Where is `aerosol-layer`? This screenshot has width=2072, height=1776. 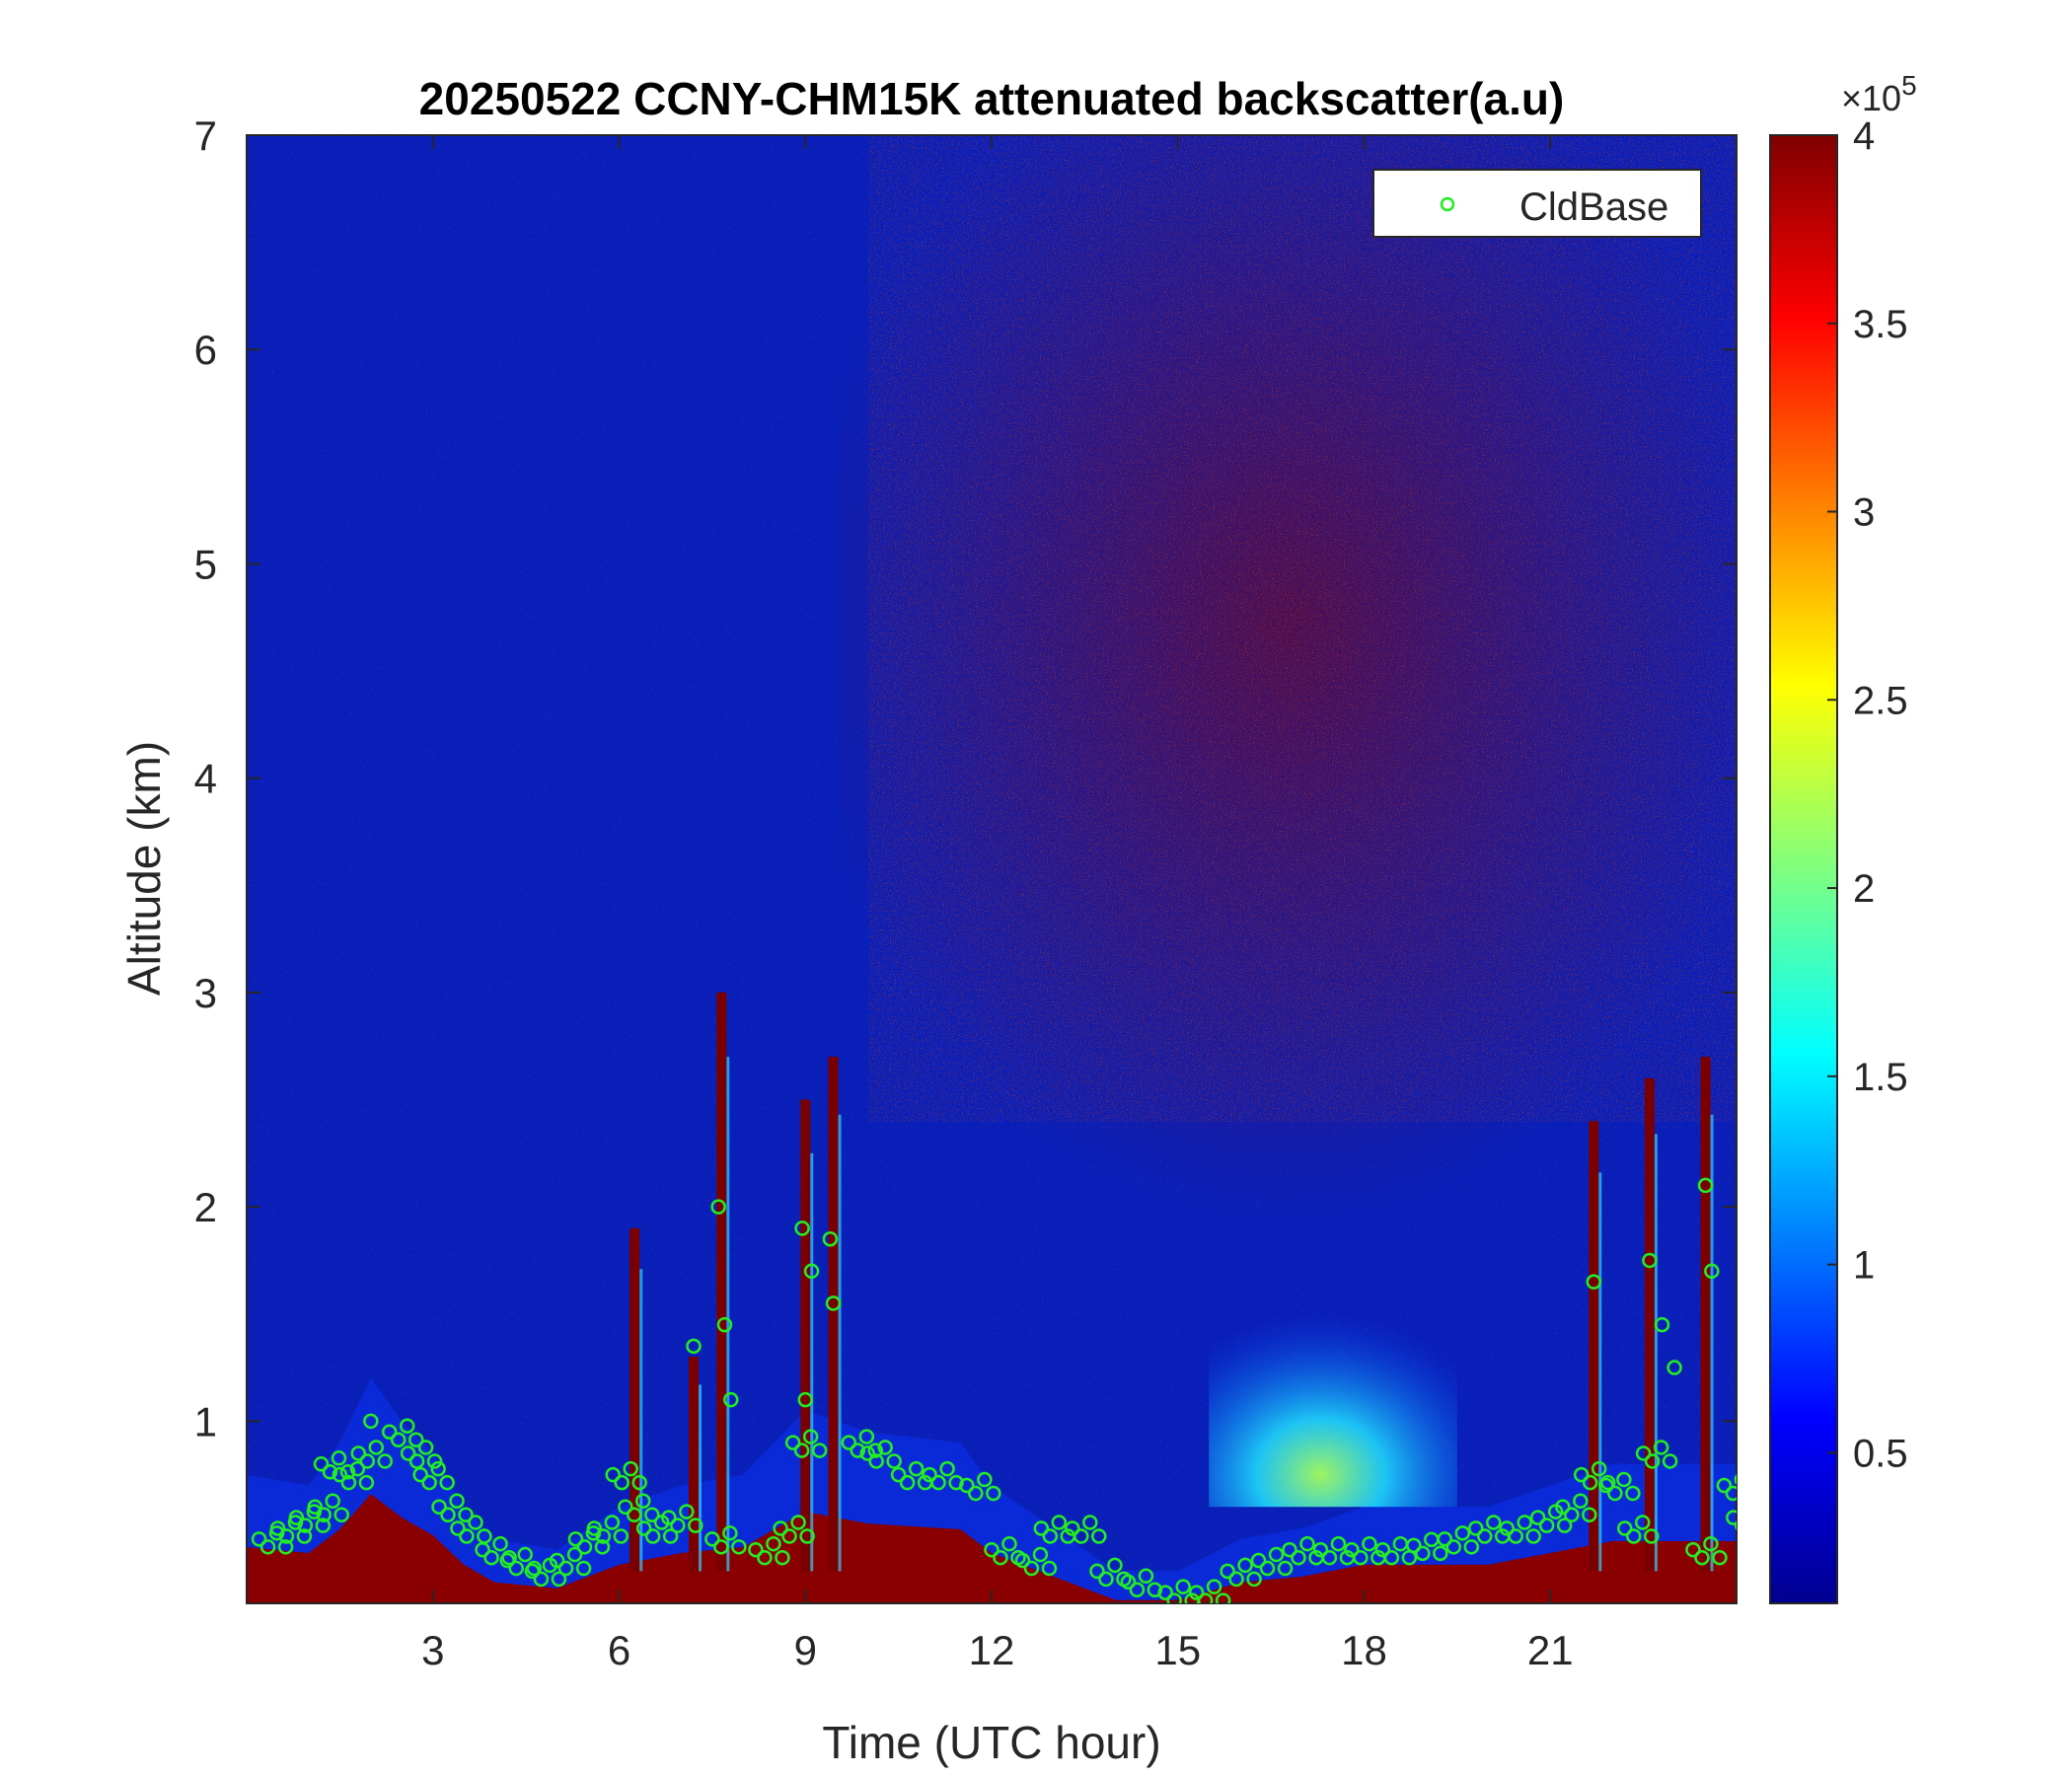 aerosol-layer is located at coordinates (1333, 1401).